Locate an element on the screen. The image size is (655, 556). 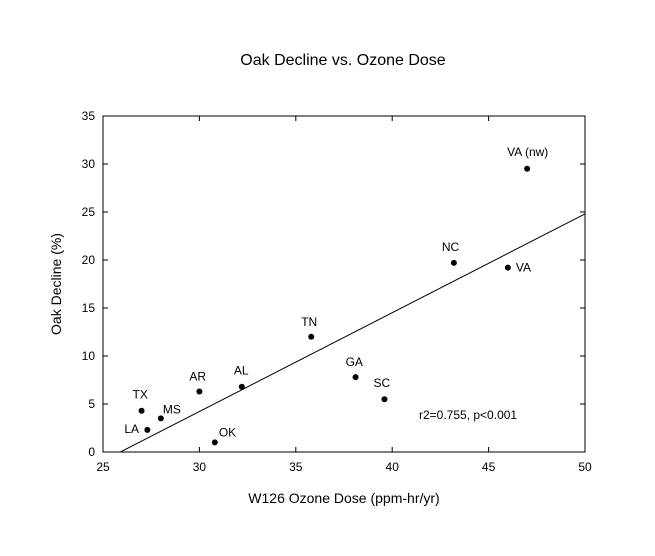
point-label: AL is located at coordinates (241, 371).